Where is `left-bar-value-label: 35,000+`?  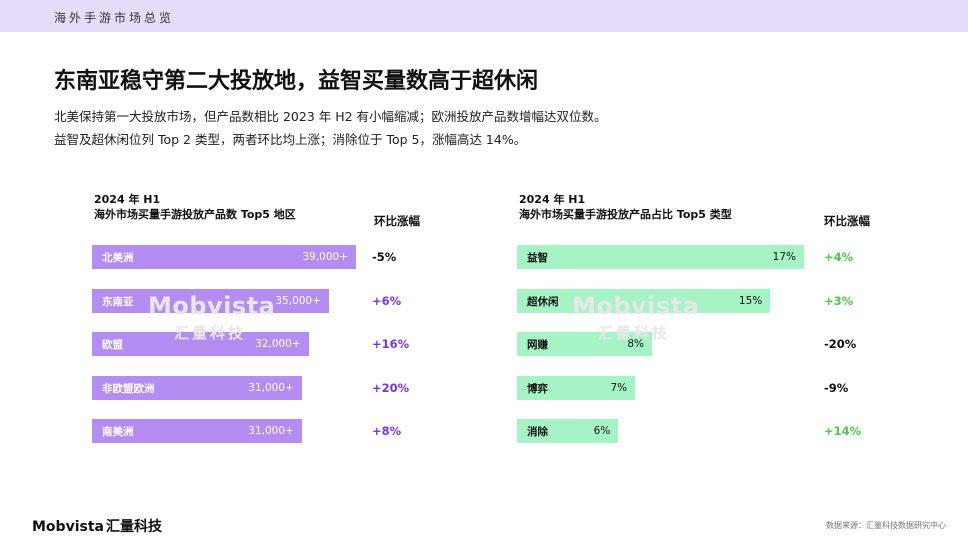
left-bar-value-label: 35,000+ is located at coordinates (298, 300).